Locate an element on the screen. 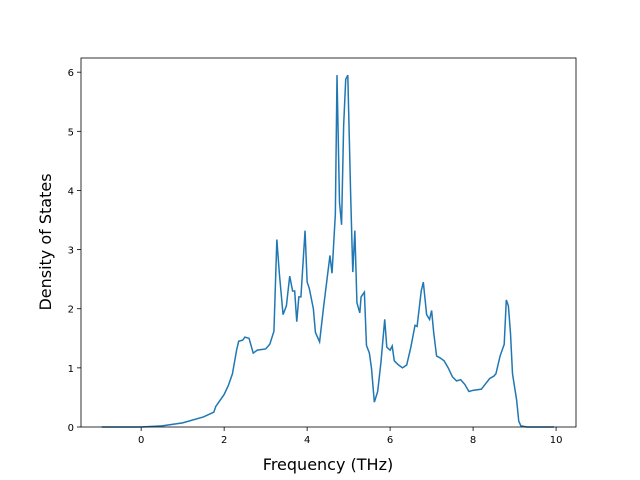  y-axis-label: Density of States is located at coordinates (45, 241).